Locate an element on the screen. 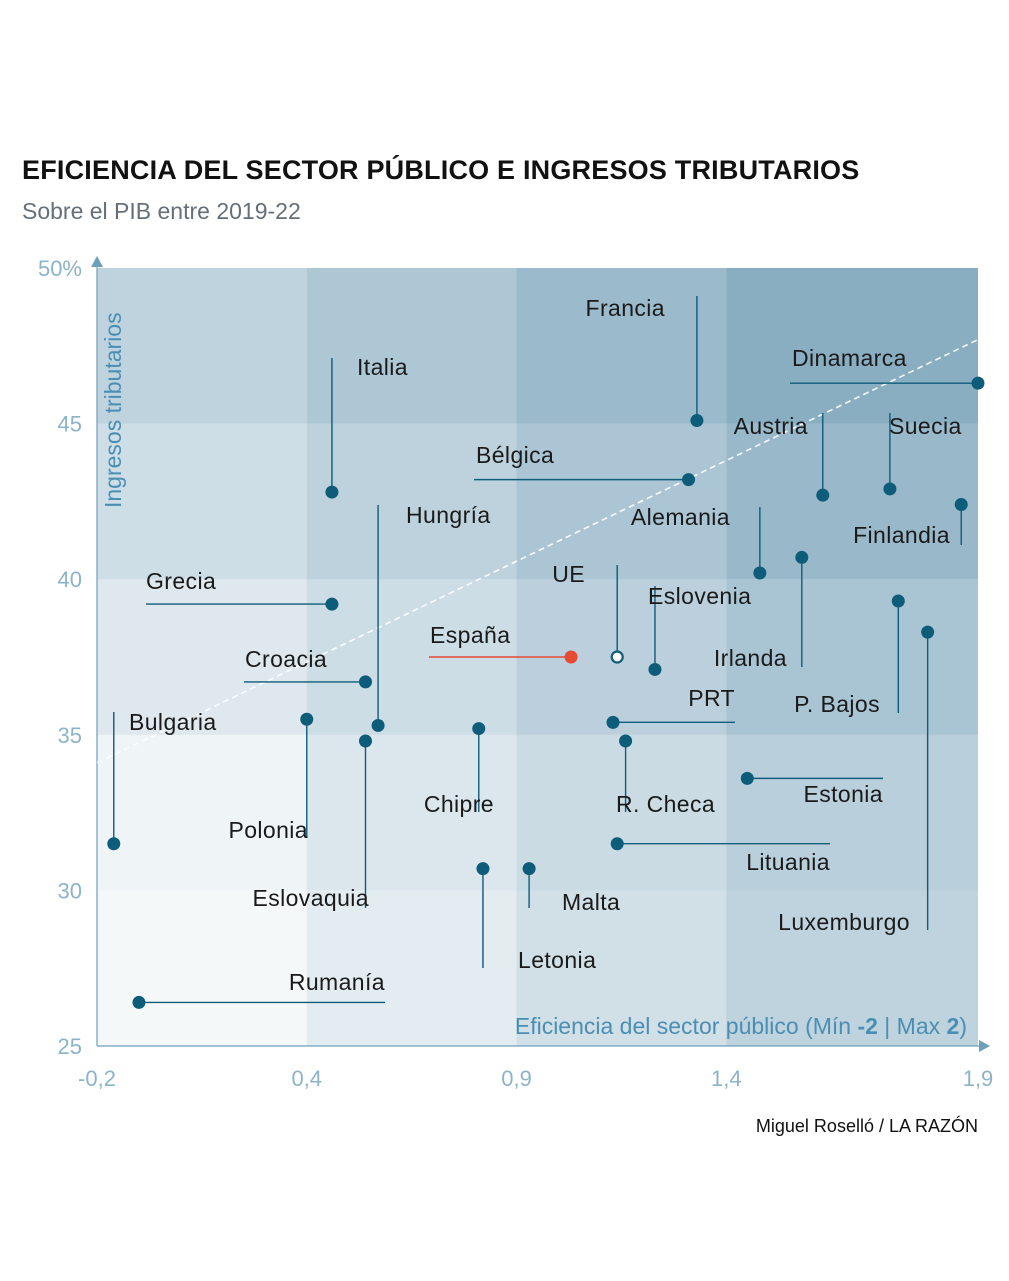  y-tick-label: 50% is located at coordinates (60, 268).